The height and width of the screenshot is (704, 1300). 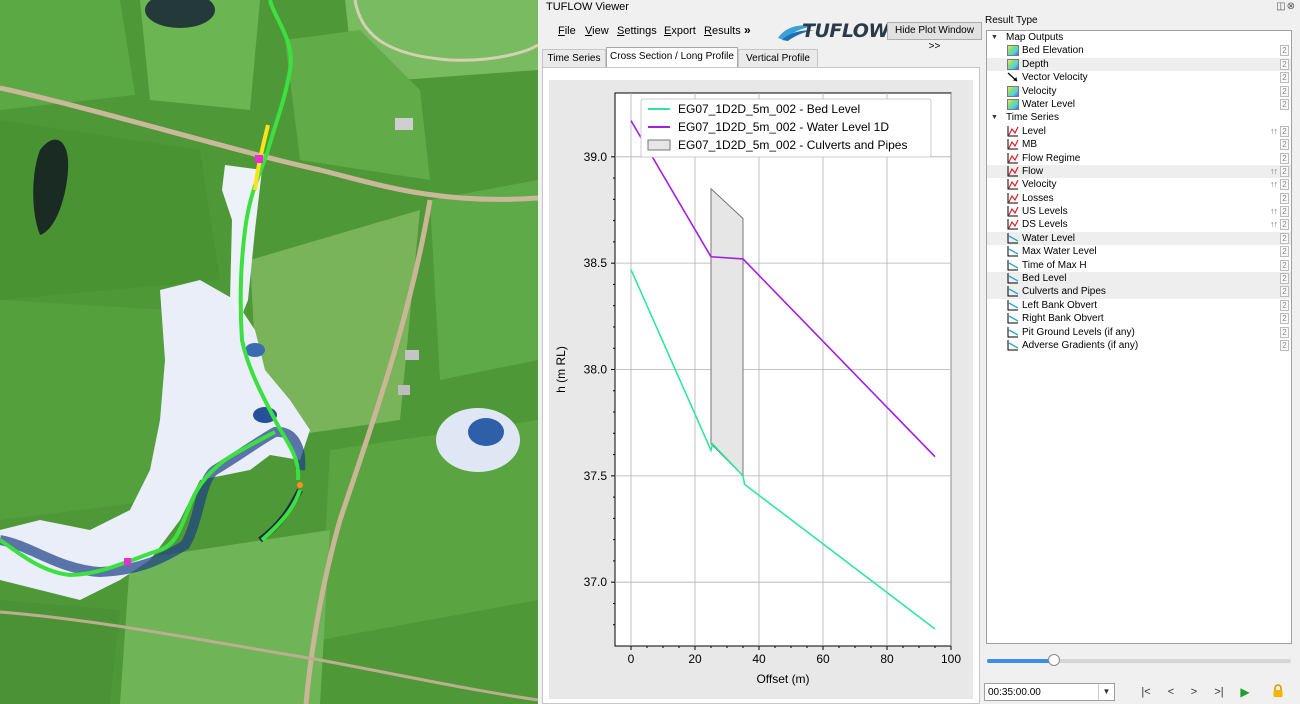 I want to click on tree-item: Depth 2, so click(x=1139, y=64).